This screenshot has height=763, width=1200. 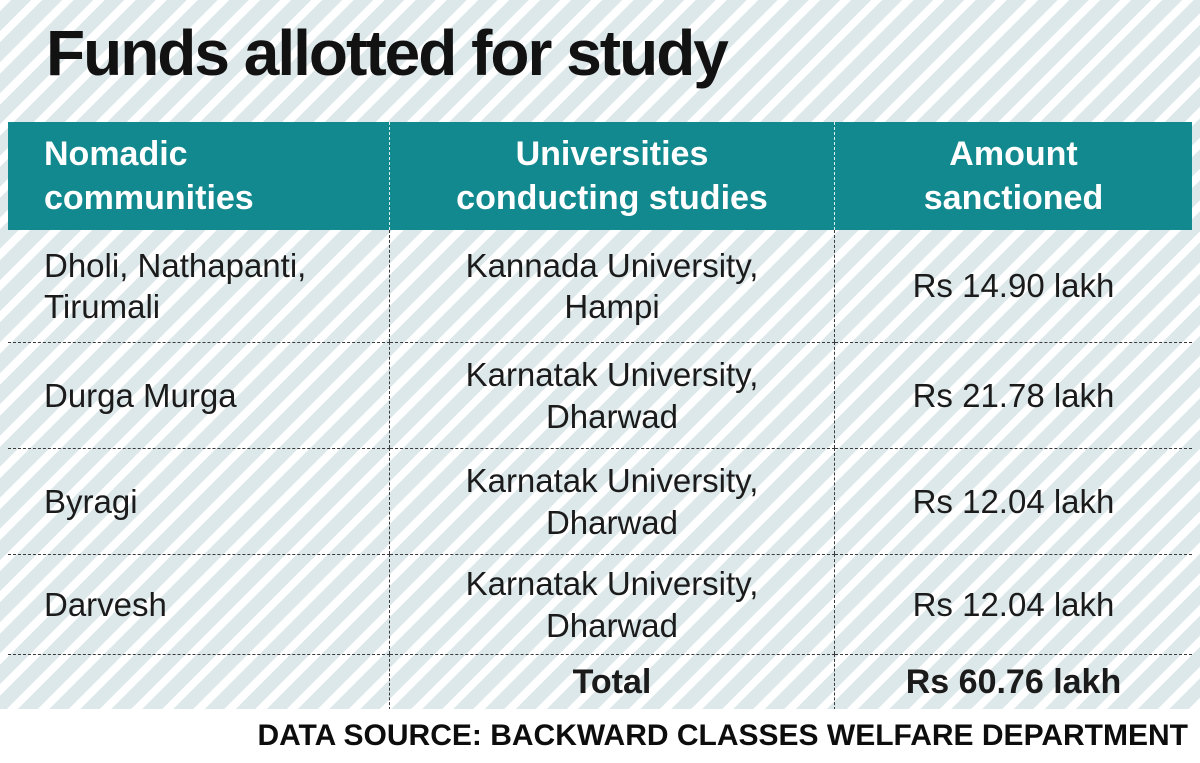 I want to click on university-cell: Kannada University, Hampi, so click(x=612, y=286).